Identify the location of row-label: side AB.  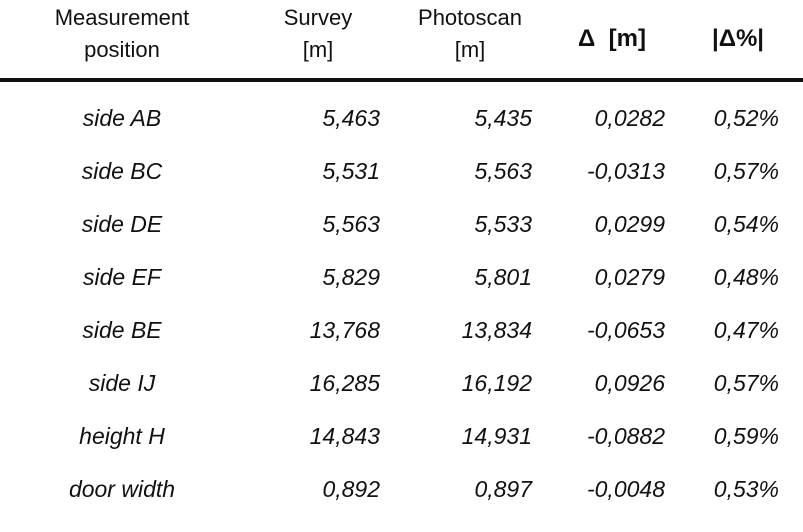
(122, 118).